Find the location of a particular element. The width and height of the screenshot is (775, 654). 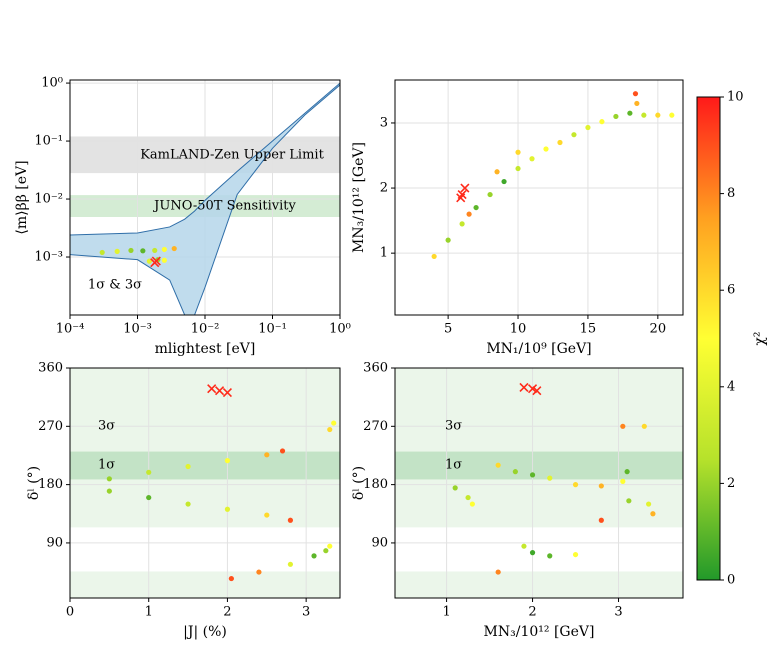

y-axis-label: ⟨m⟩ββ [eV] is located at coordinates (22, 197).